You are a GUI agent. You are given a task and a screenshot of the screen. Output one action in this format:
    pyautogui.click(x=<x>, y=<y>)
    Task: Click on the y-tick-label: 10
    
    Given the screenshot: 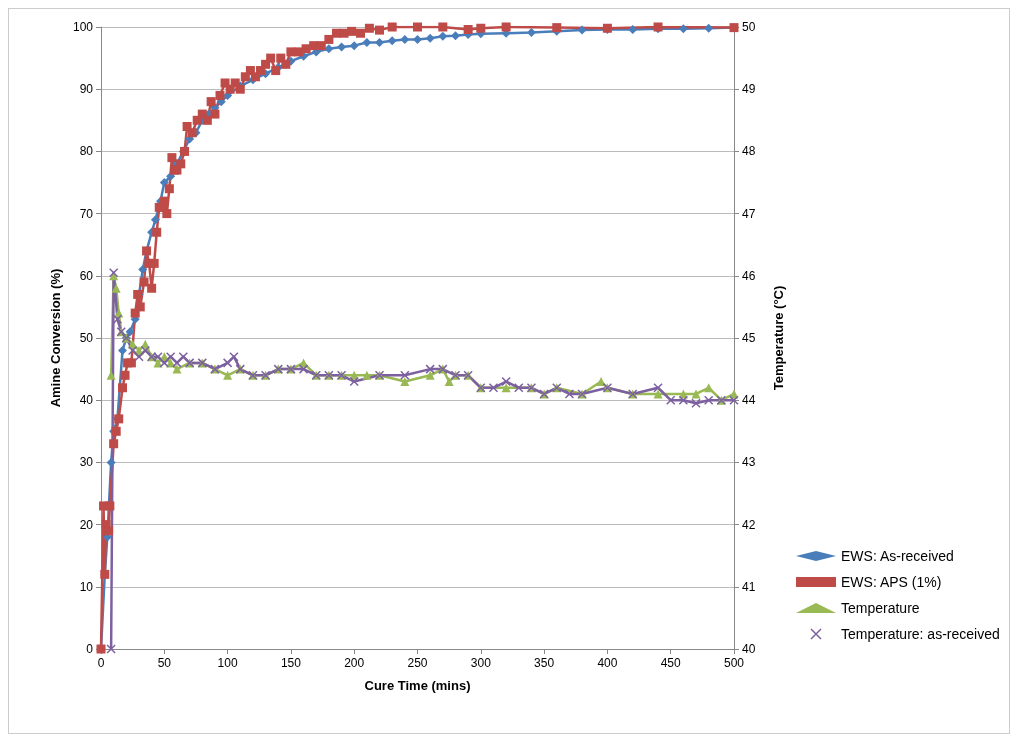 What is the action you would take?
    pyautogui.click(x=86, y=586)
    